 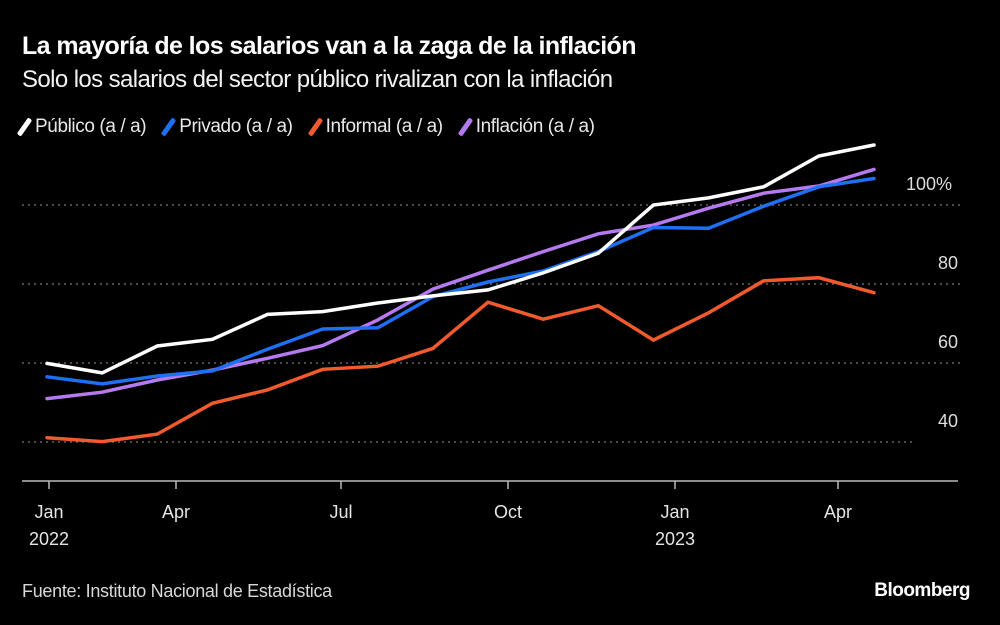 What do you see at coordinates (340, 512) in the screenshot?
I see `x-tick-label: Jul` at bounding box center [340, 512].